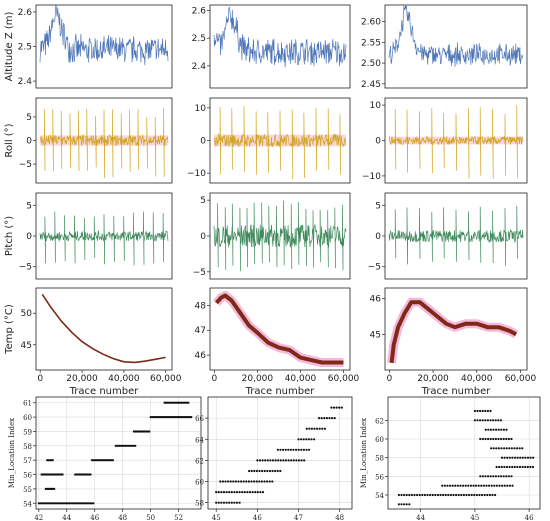 This screenshot has width=550, height=521. Describe the element at coordinates (371, 85) in the screenshot. I see `altitude-3-ytick-label-0: 2.45` at that location.